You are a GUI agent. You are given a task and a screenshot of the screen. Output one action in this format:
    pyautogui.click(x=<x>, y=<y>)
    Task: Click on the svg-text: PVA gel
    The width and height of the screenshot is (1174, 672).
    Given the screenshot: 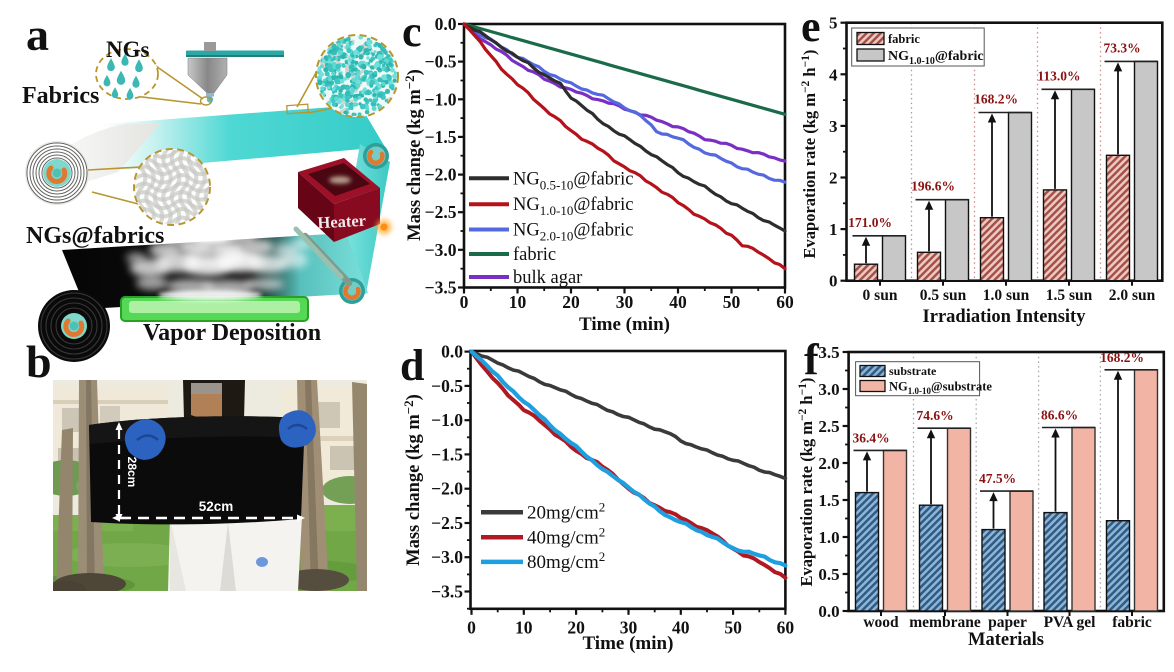 What is the action you would take?
    pyautogui.click(x=1070, y=622)
    